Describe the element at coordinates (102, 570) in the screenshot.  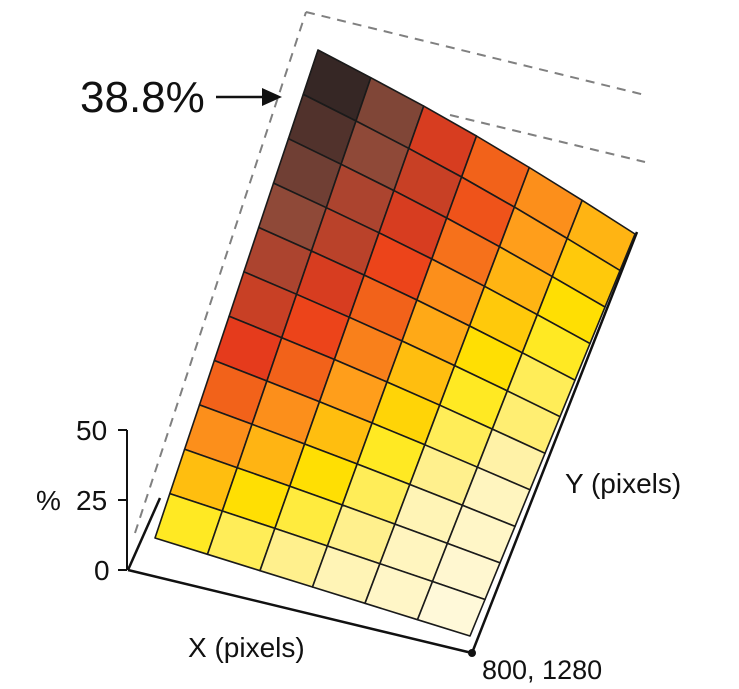
I see `z-tick-label-0: 0` at that location.